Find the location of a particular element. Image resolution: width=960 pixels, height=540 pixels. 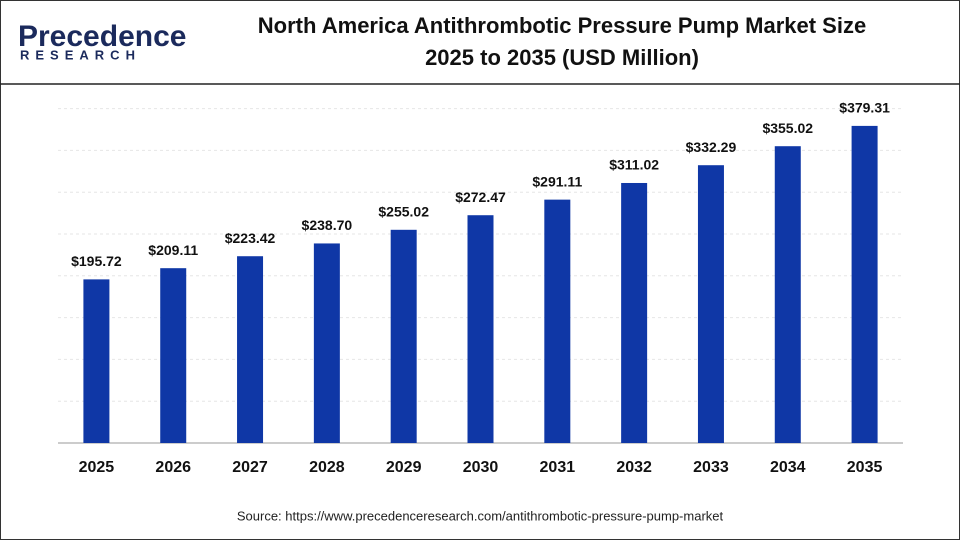

x-tick-label: 2028 is located at coordinates (327, 467).